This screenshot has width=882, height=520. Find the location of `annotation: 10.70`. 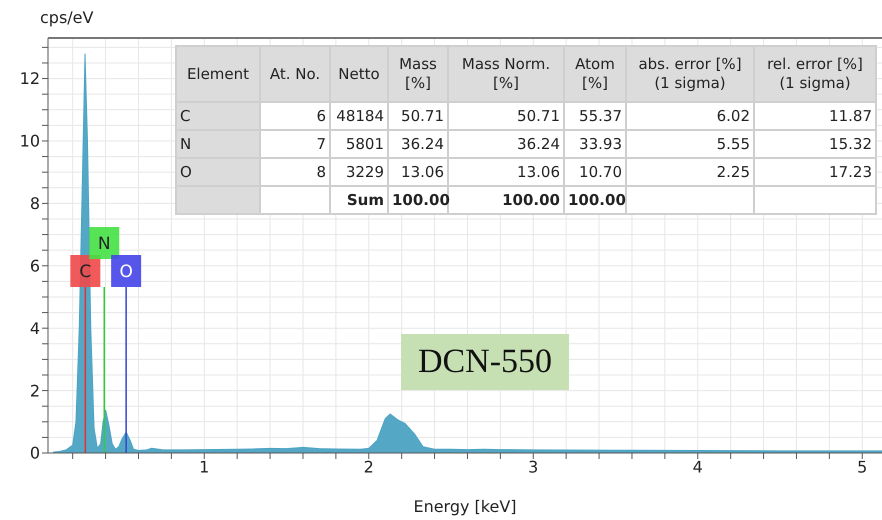

annotation: 10.70 is located at coordinates (595, 172).